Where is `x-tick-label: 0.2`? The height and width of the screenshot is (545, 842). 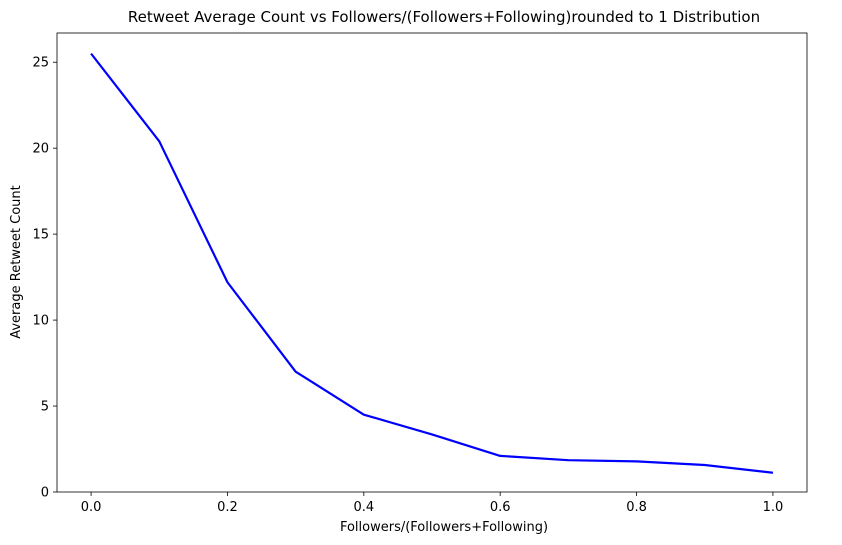
x-tick-label: 0.2 is located at coordinates (227, 507).